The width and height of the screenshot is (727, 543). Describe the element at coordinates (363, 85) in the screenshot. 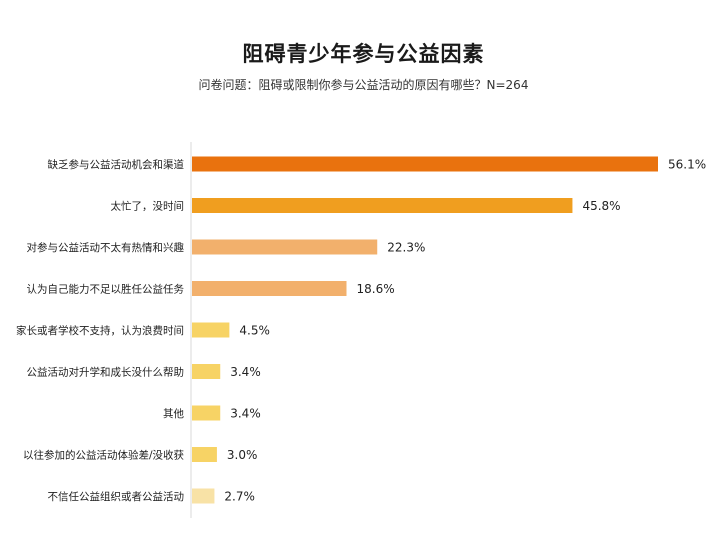

I see `chart-subtitle: 问卷问题：阻碍或限制你参与公益活动的原因有哪些？N=264` at that location.